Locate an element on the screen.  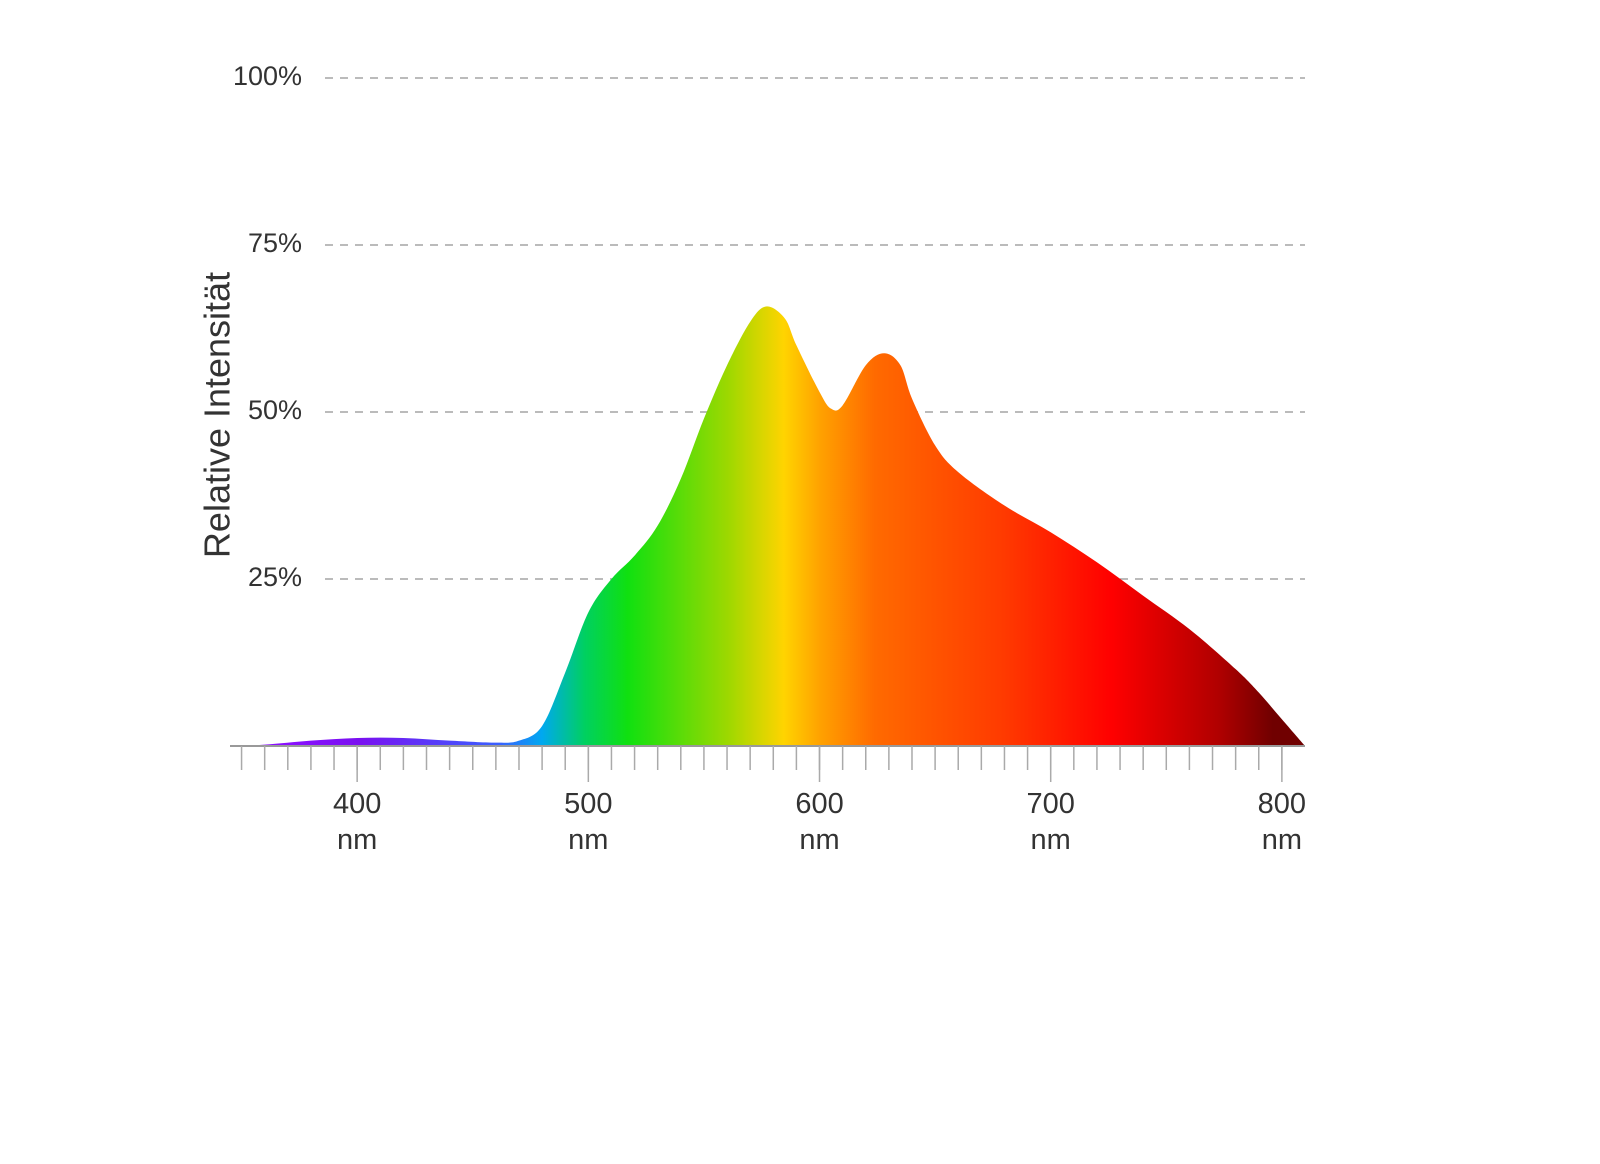
x-tick-label: 600 nm is located at coordinates (819, 822).